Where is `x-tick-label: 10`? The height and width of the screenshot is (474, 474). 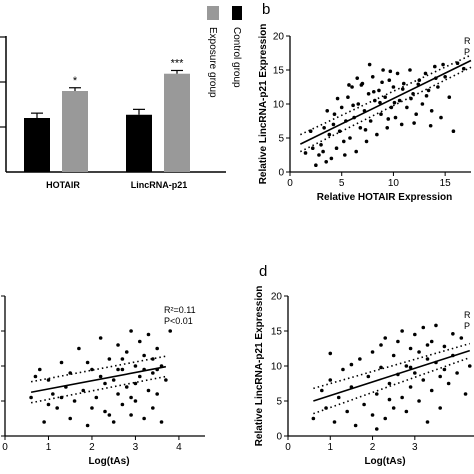 x-tick-label: 10 is located at coordinates (394, 183).